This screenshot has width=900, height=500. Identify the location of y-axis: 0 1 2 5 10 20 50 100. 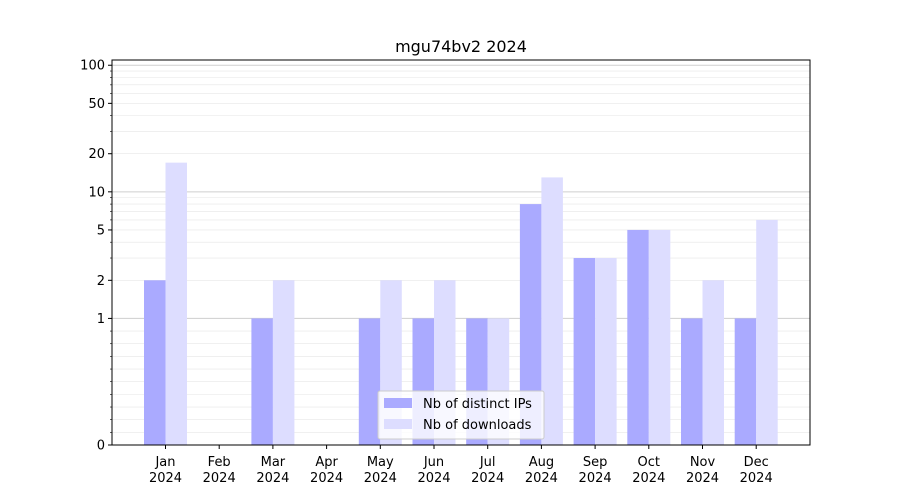
(96, 256).